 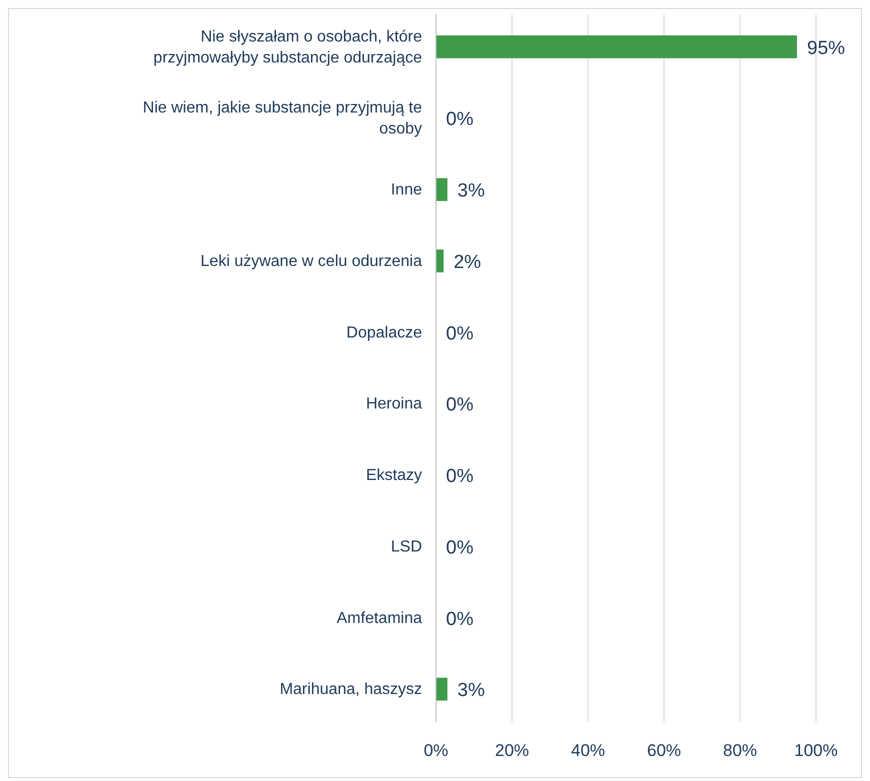 What do you see at coordinates (311, 261) in the screenshot?
I see `y-tick-label: Leki używane w celu odurzenia` at bounding box center [311, 261].